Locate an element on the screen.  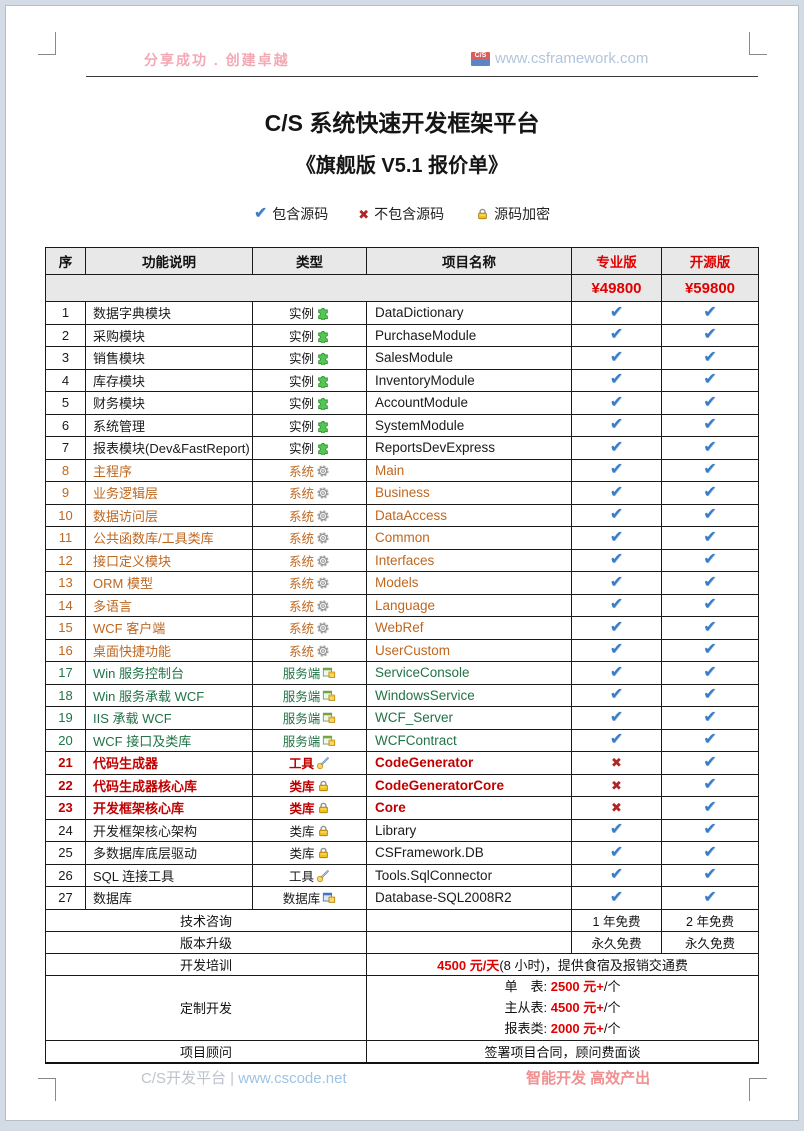
row-description: 桌面快捷功能 is located at coordinates (169, 650).